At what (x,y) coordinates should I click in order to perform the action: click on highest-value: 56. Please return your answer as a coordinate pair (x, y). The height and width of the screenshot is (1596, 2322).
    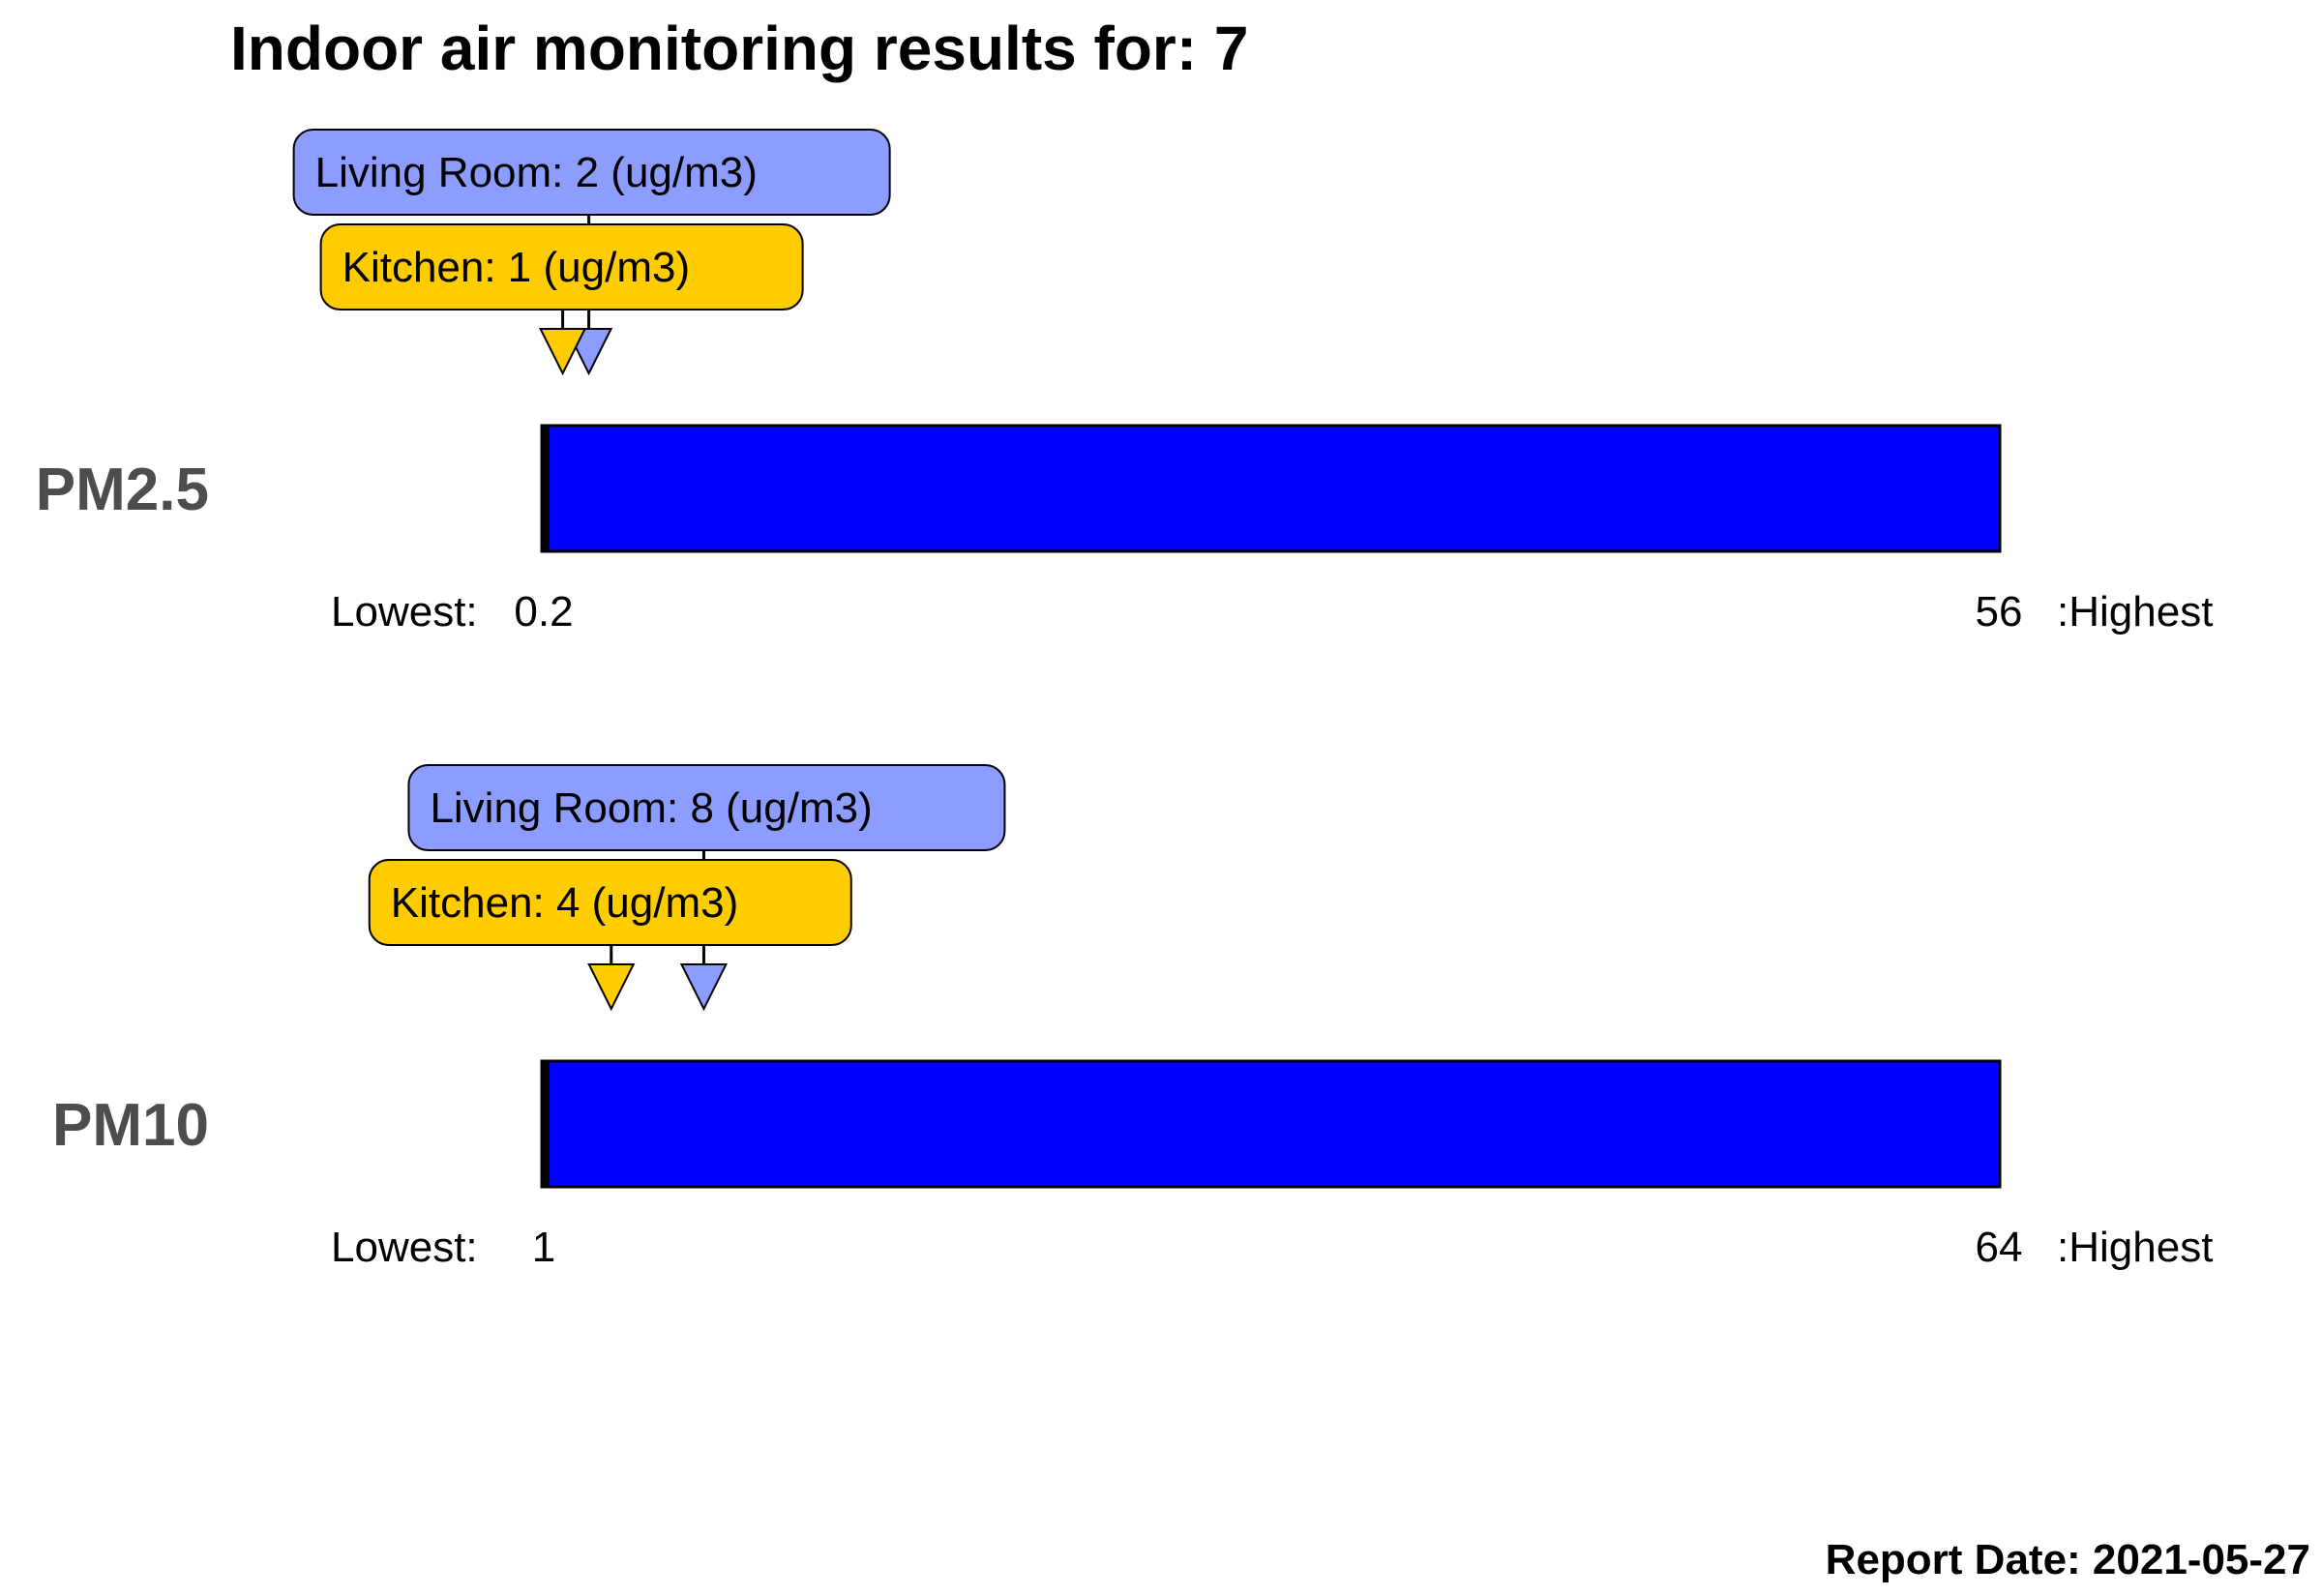
    Looking at the image, I should click on (1999, 611).